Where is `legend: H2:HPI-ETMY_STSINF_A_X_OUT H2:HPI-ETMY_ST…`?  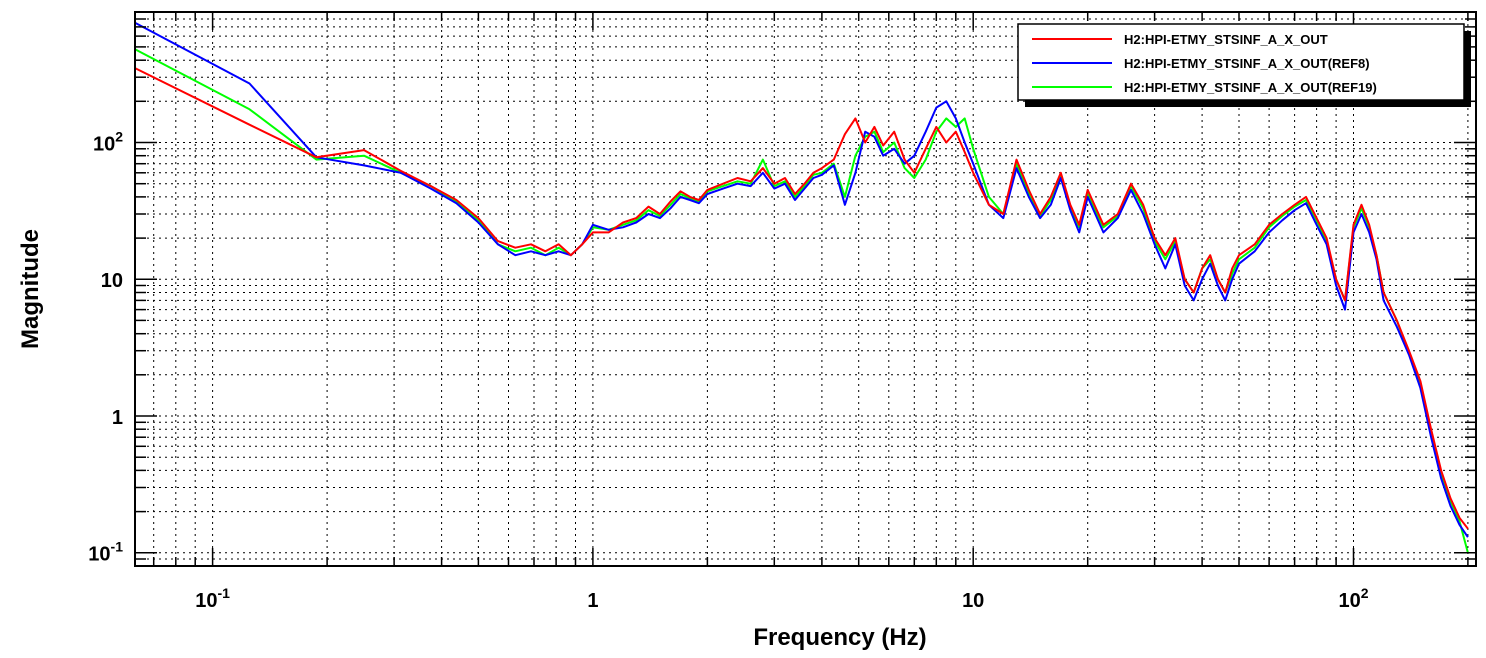 legend: H2:HPI-ETMY_STSINF_A_X_OUT H2:HPI-ETMY_ST… is located at coordinates (1244, 65).